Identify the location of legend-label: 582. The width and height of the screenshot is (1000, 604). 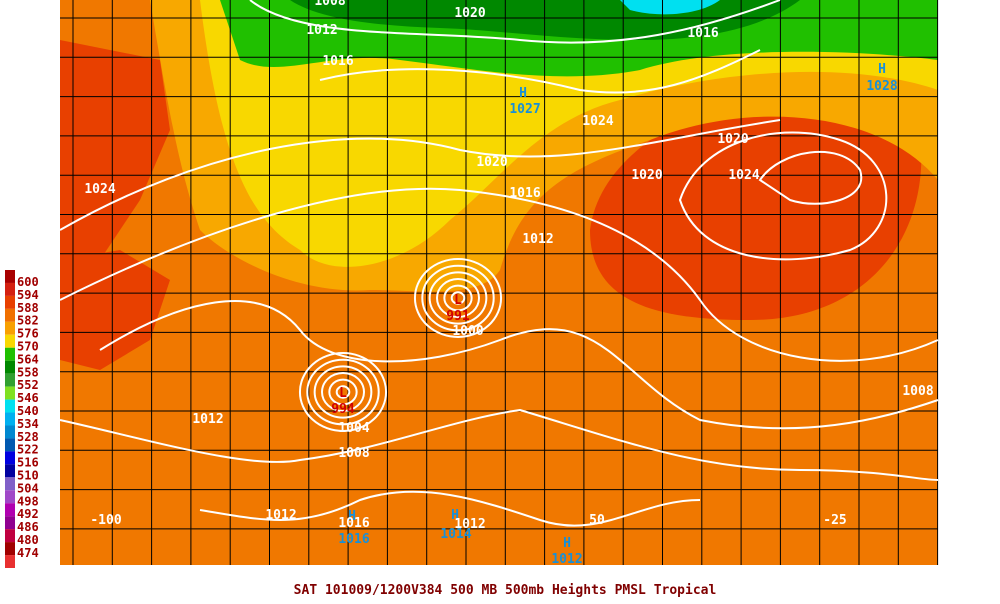
(28, 321).